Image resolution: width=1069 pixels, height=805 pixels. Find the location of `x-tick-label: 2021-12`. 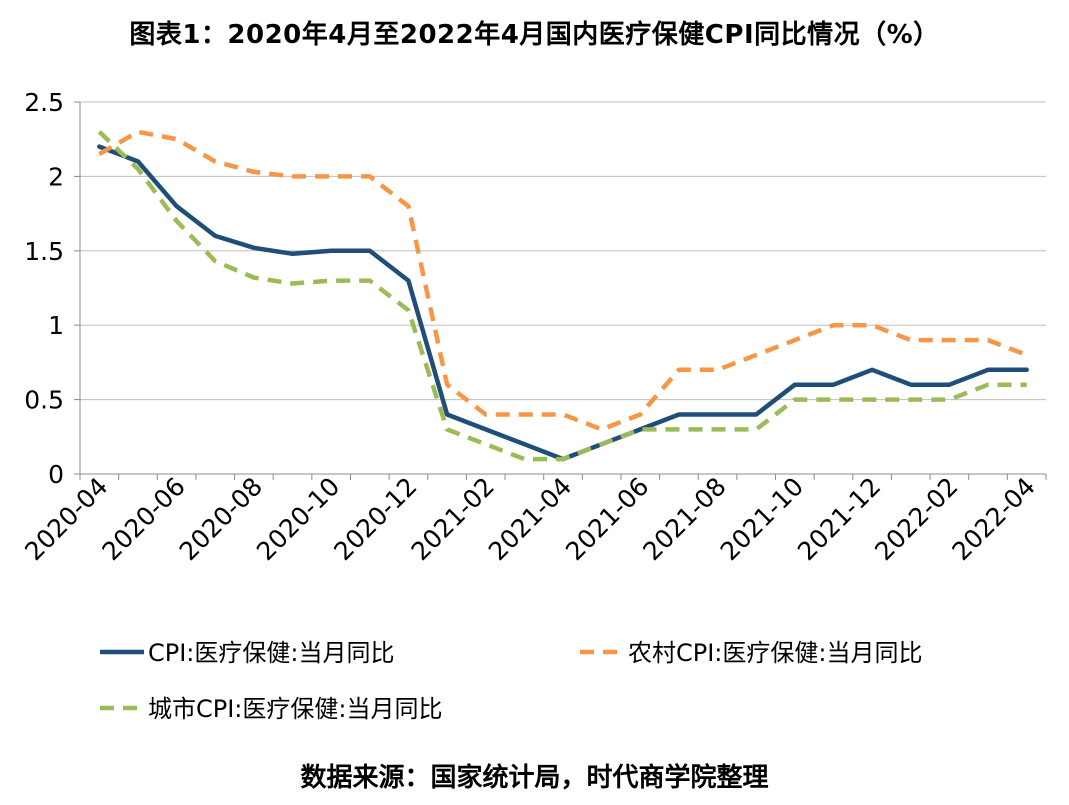

x-tick-label: 2021-12 is located at coordinates (839, 519).